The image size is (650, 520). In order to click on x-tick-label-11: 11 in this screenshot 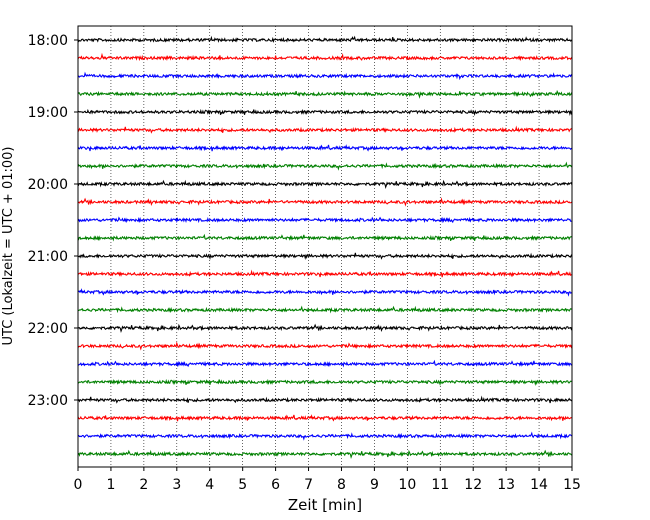, I will do `click(440, 485)`.